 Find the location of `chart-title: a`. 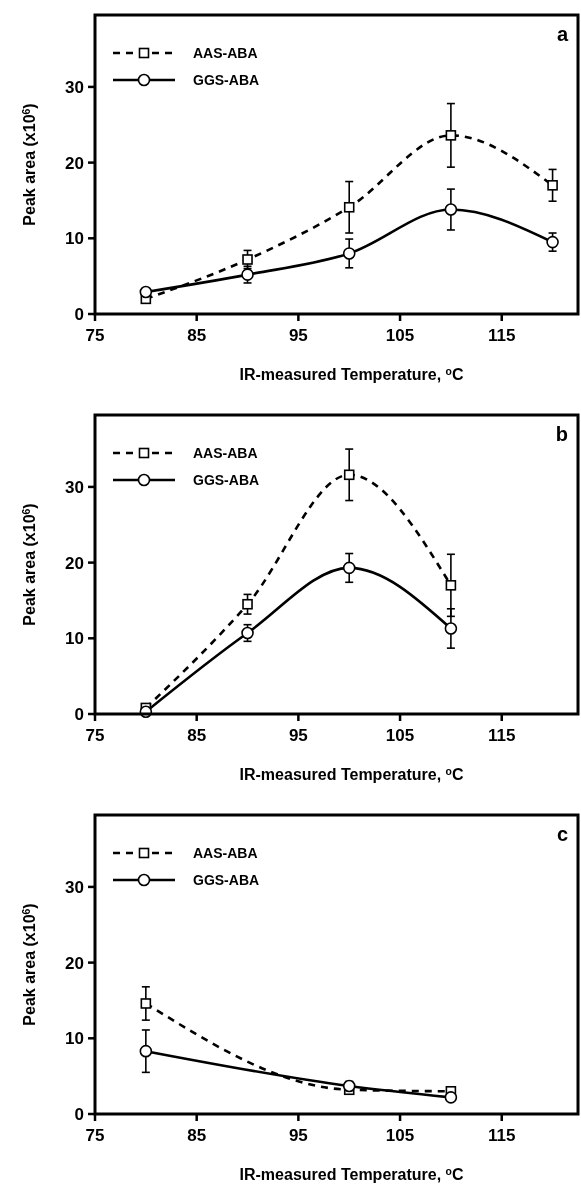

chart-title: a is located at coordinates (562, 34).